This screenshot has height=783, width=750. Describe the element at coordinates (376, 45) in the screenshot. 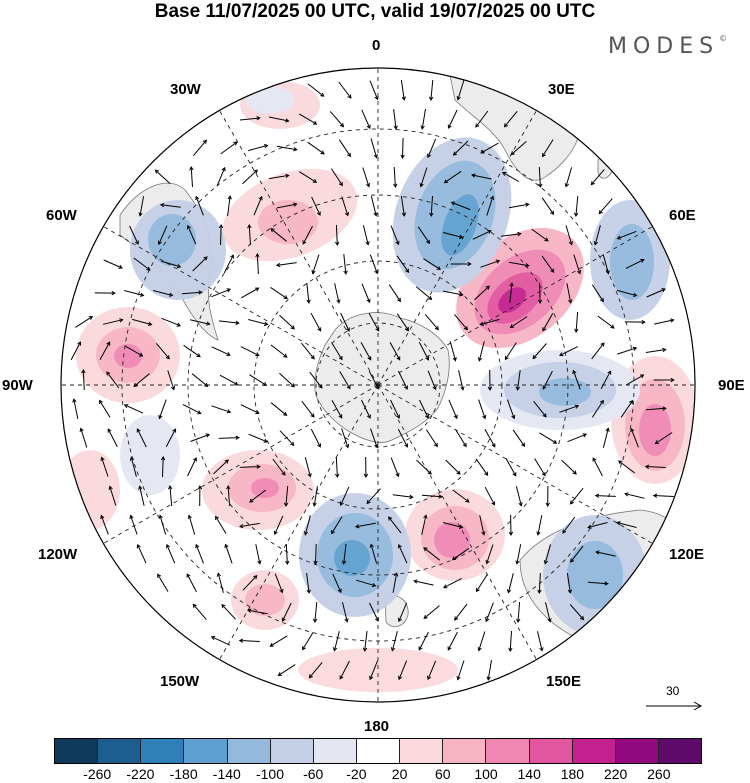

I see `lon-label-0: 0` at that location.